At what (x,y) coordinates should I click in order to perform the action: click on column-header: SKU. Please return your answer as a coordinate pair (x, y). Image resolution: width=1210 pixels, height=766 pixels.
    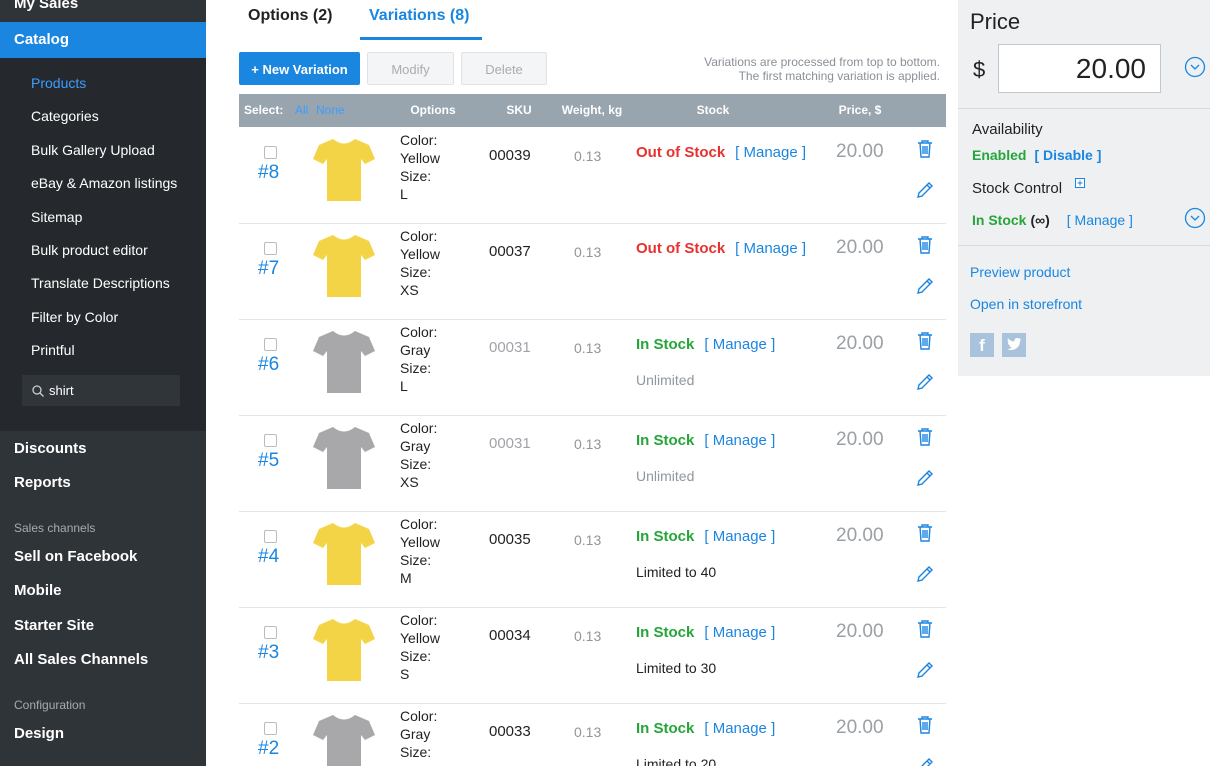
    Looking at the image, I should click on (519, 110).